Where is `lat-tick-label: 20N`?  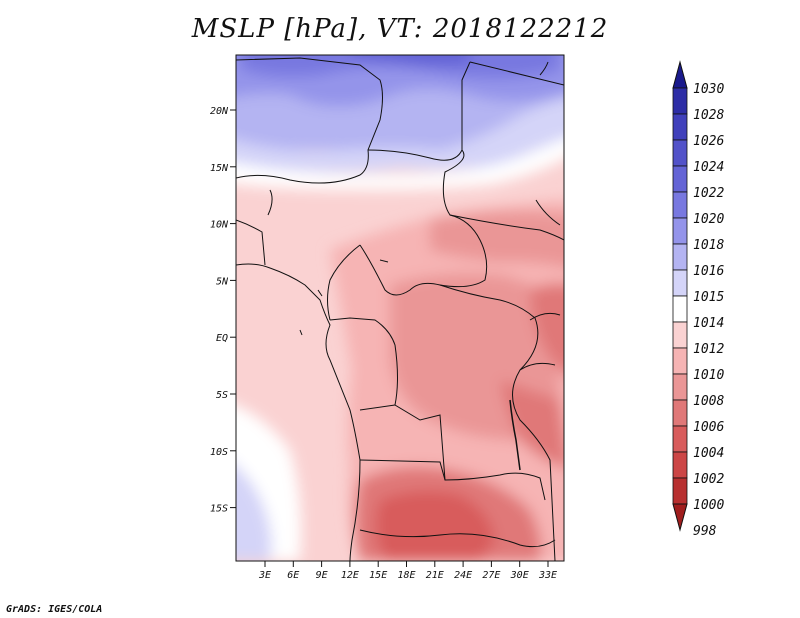 lat-tick-label: 20N is located at coordinates (219, 111).